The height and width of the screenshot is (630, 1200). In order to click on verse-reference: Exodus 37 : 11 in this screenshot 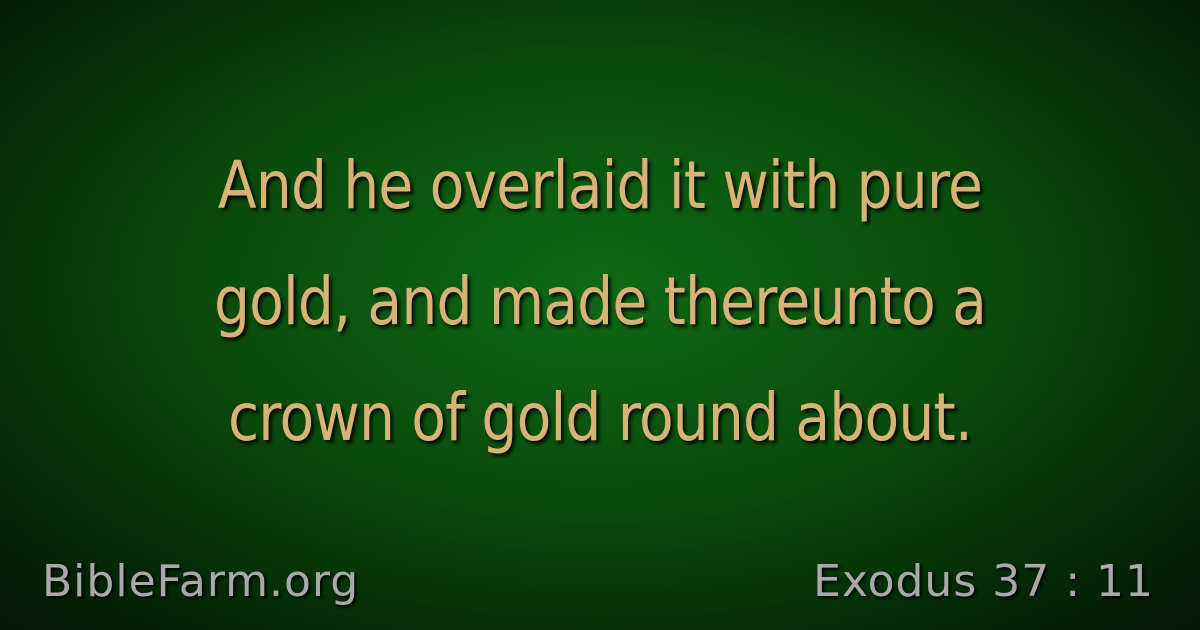, I will do `click(983, 581)`.